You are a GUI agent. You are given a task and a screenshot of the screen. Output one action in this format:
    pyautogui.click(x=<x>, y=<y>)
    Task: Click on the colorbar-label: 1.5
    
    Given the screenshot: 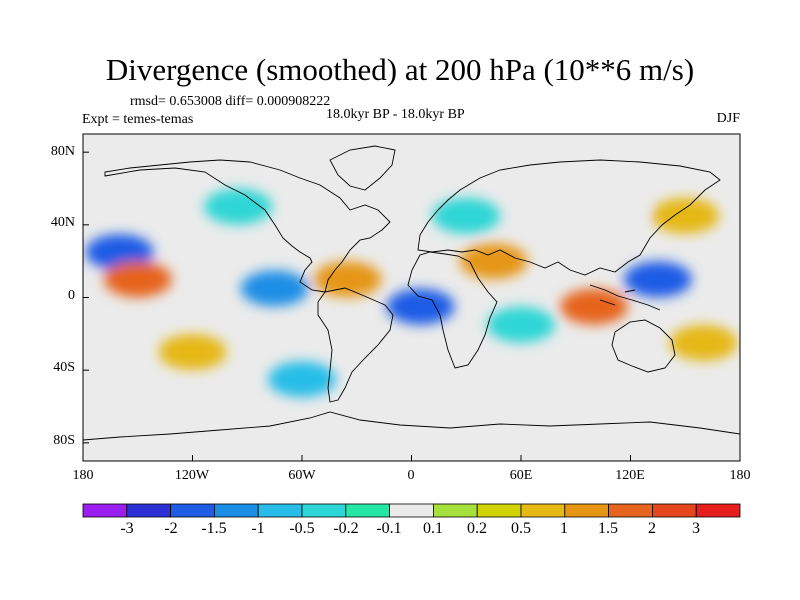 What is the action you would take?
    pyautogui.click(x=608, y=528)
    